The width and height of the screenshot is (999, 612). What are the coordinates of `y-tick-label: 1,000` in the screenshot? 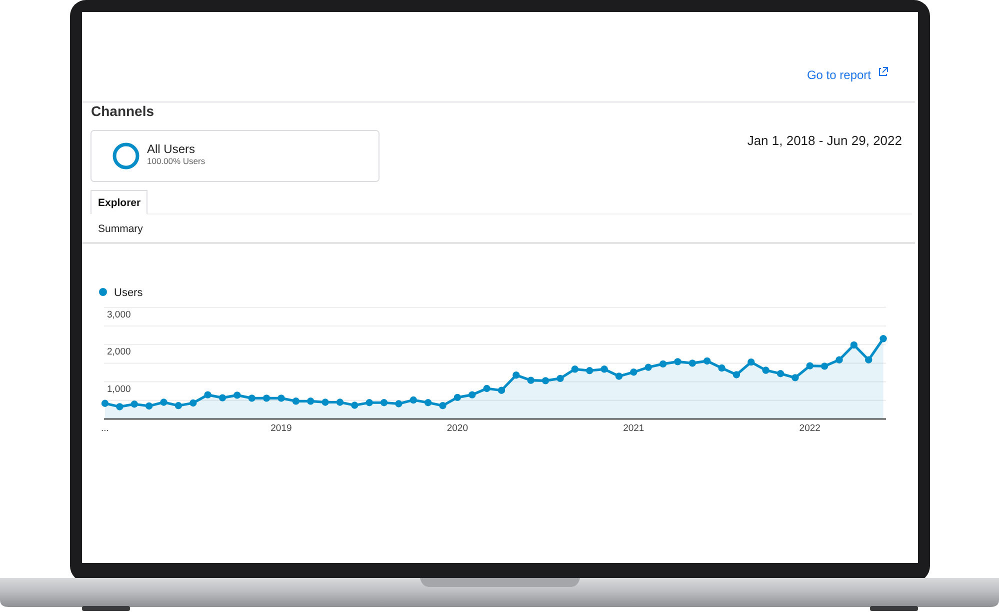 It's located at (119, 388).